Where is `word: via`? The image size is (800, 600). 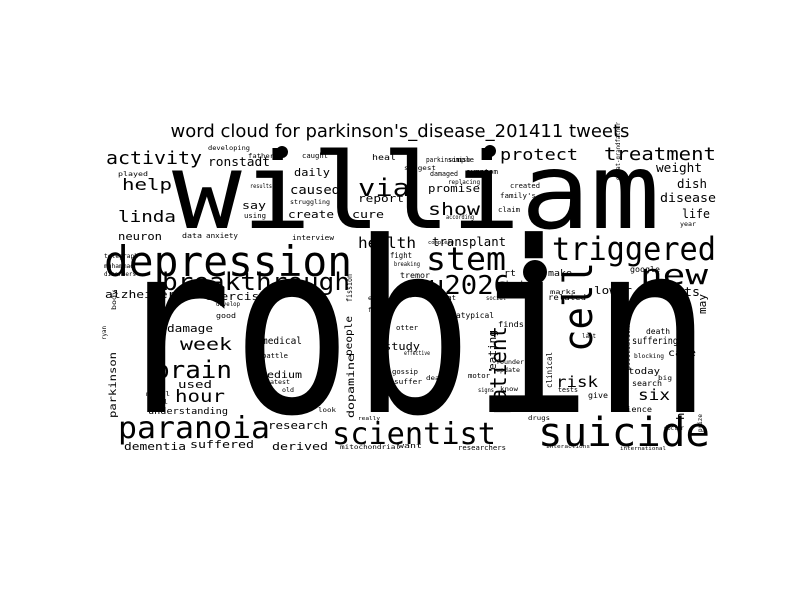 word: via is located at coordinates (384, 188).